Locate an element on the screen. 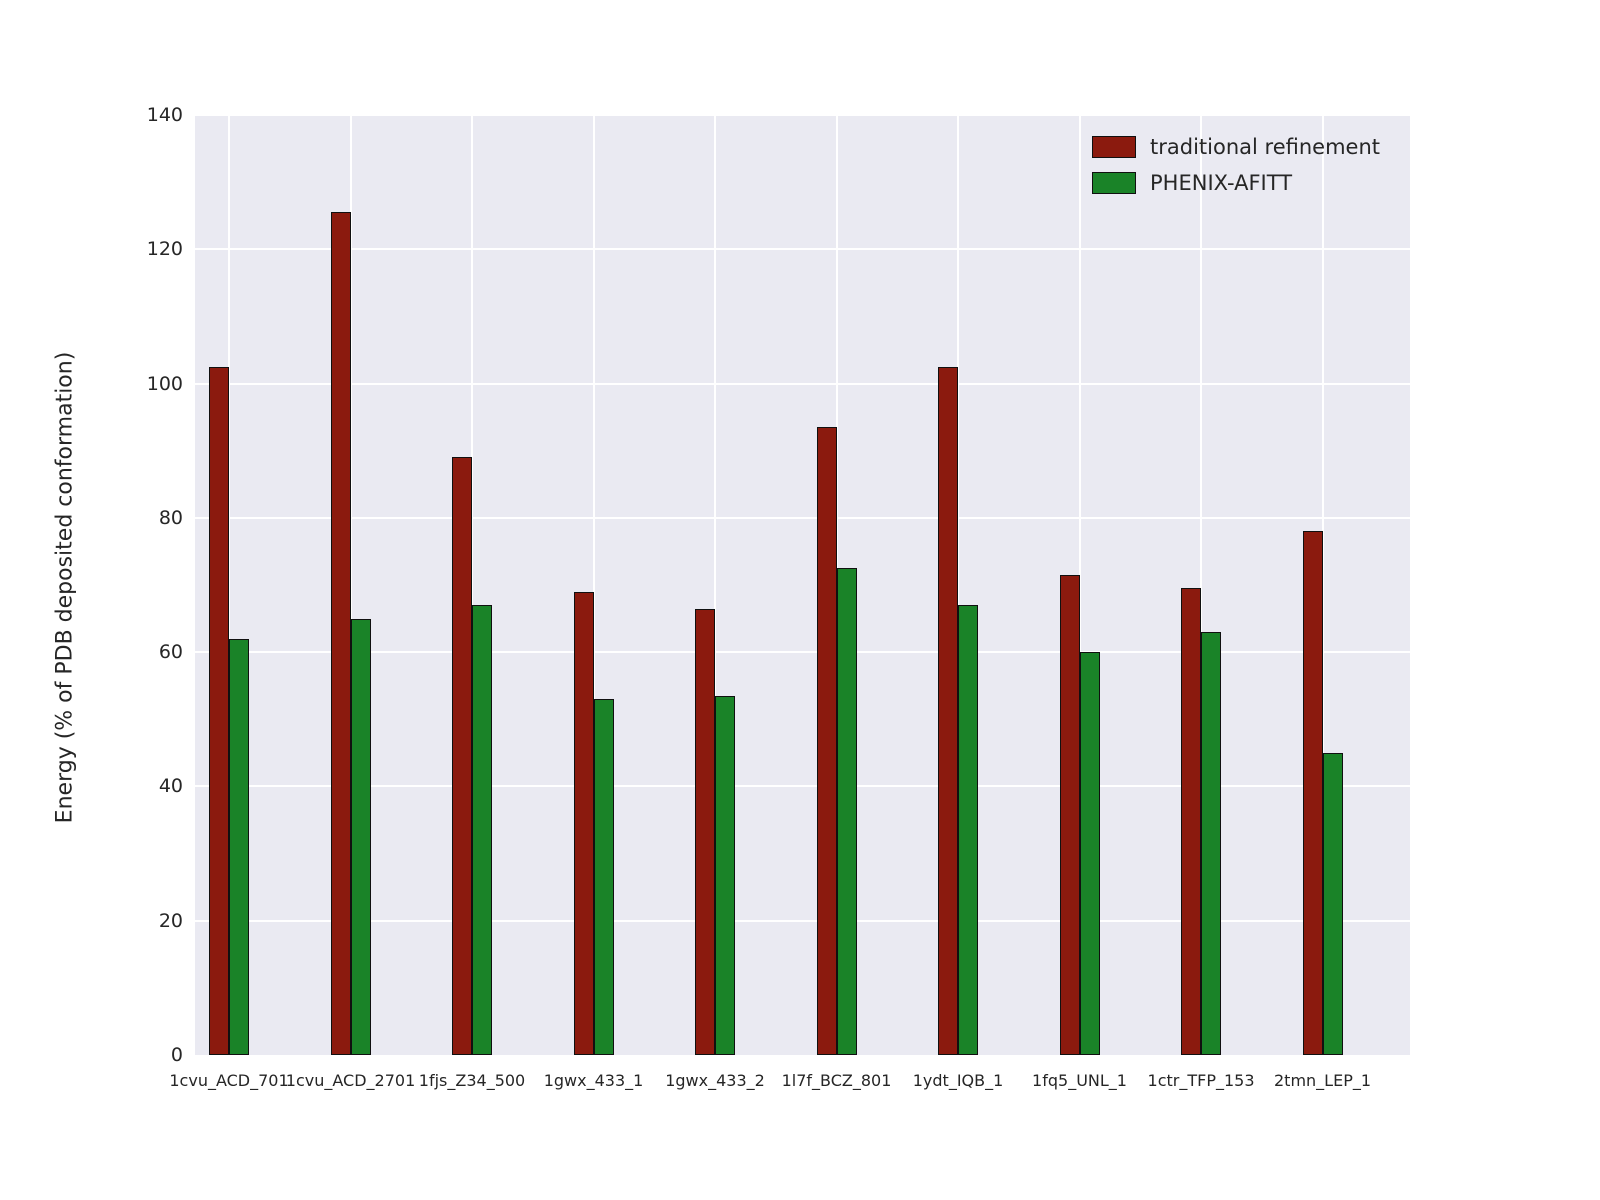  legend-label: PHENIX-AFITT is located at coordinates (1221, 183).